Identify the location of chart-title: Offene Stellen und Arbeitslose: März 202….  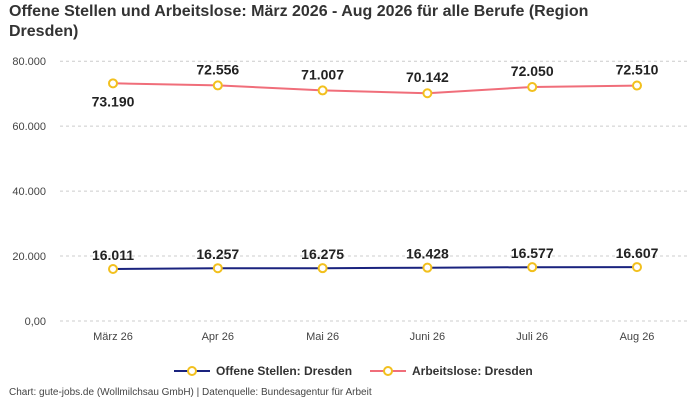
(299, 21).